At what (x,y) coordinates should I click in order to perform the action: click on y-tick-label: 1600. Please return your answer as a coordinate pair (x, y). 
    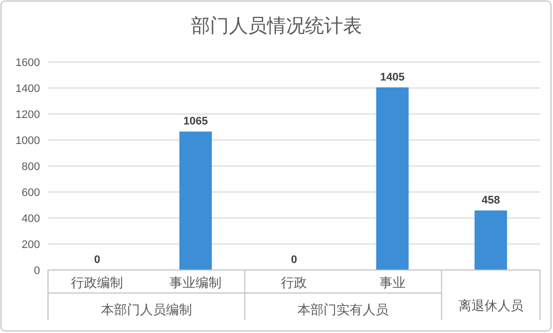
    Looking at the image, I should click on (28, 63).